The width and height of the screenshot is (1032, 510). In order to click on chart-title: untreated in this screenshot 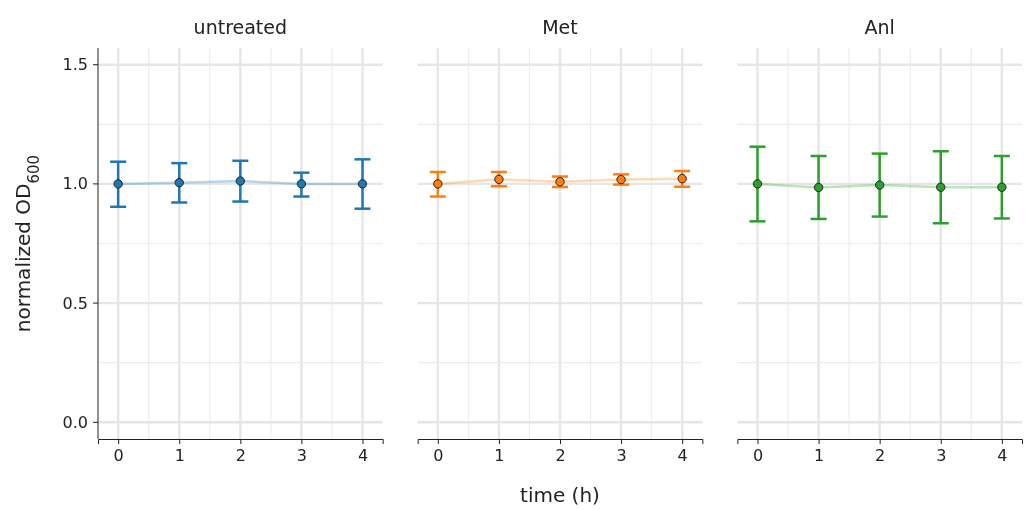, I will do `click(240, 27)`.